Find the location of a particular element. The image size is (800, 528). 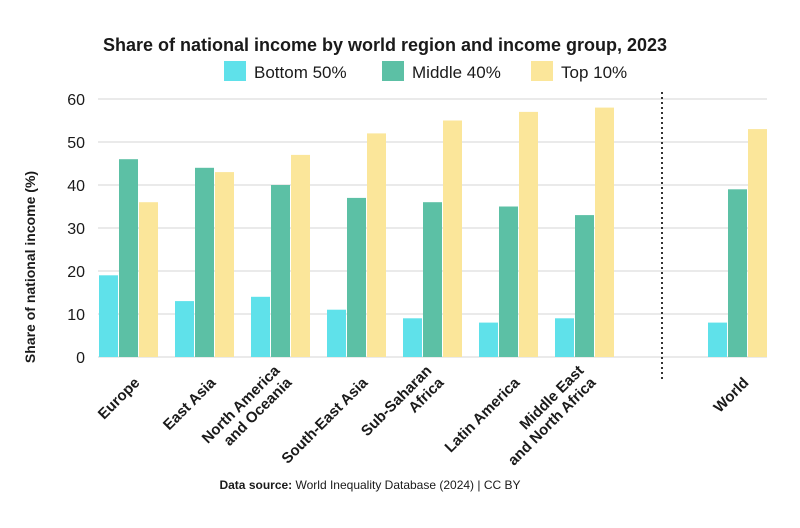

legend-label: Top 10% is located at coordinates (594, 72).